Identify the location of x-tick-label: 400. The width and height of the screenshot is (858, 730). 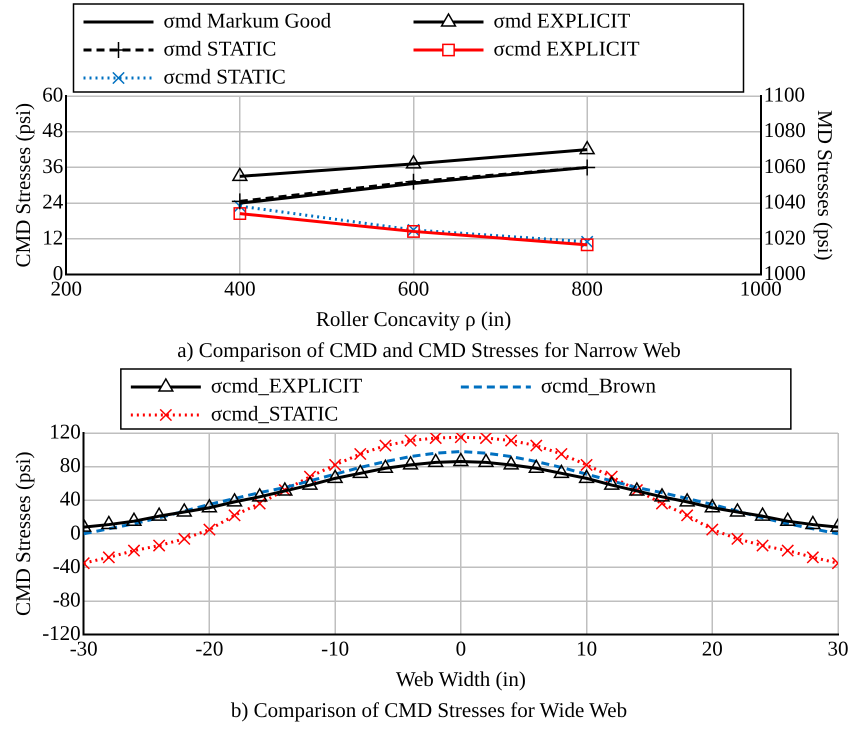
(240, 288).